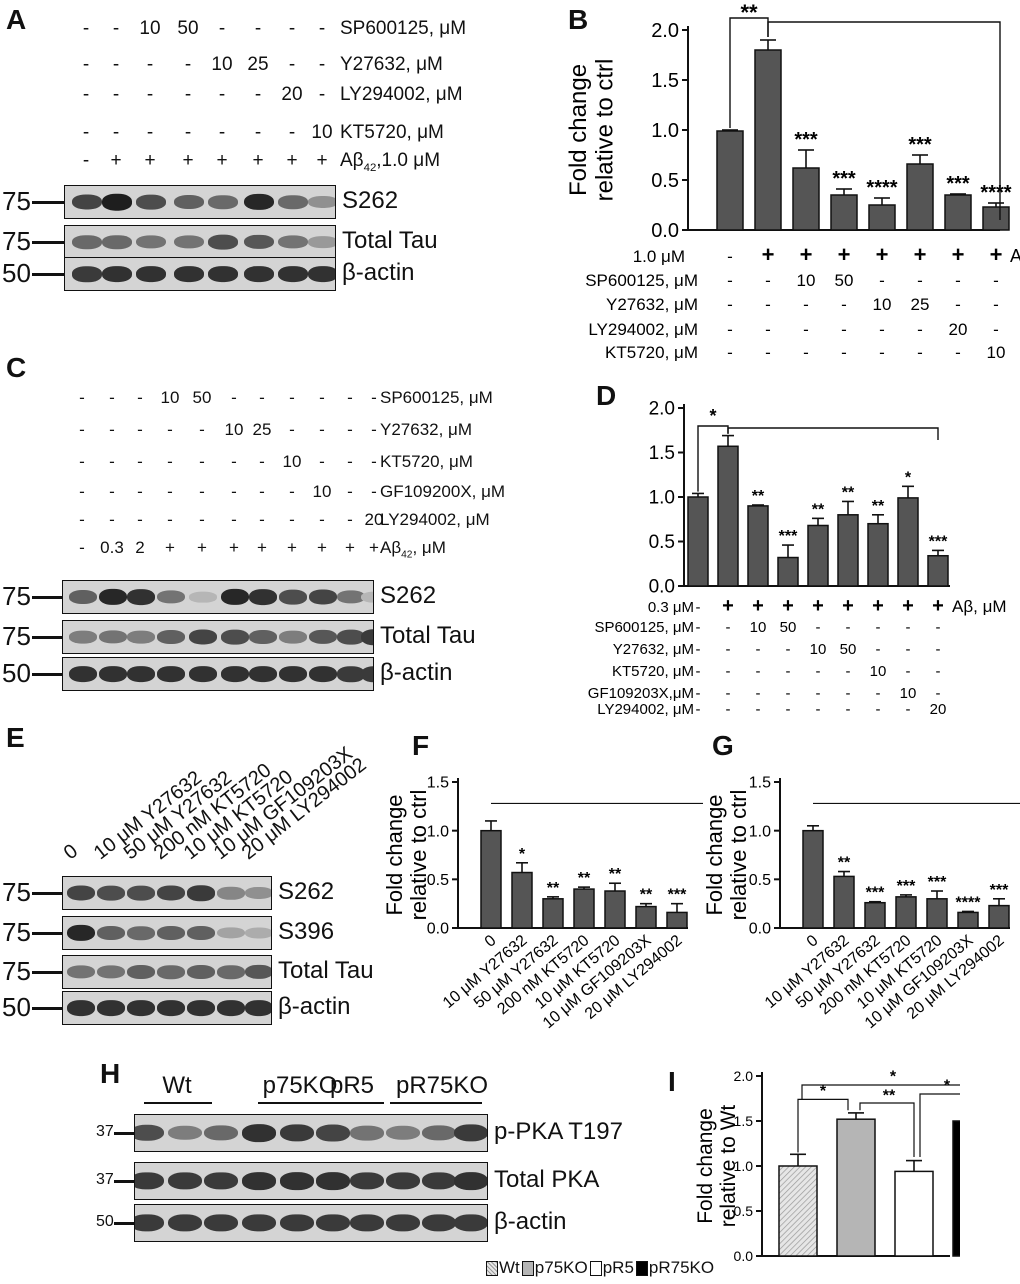  I want to click on panel-label-i: I, so click(672, 1081).